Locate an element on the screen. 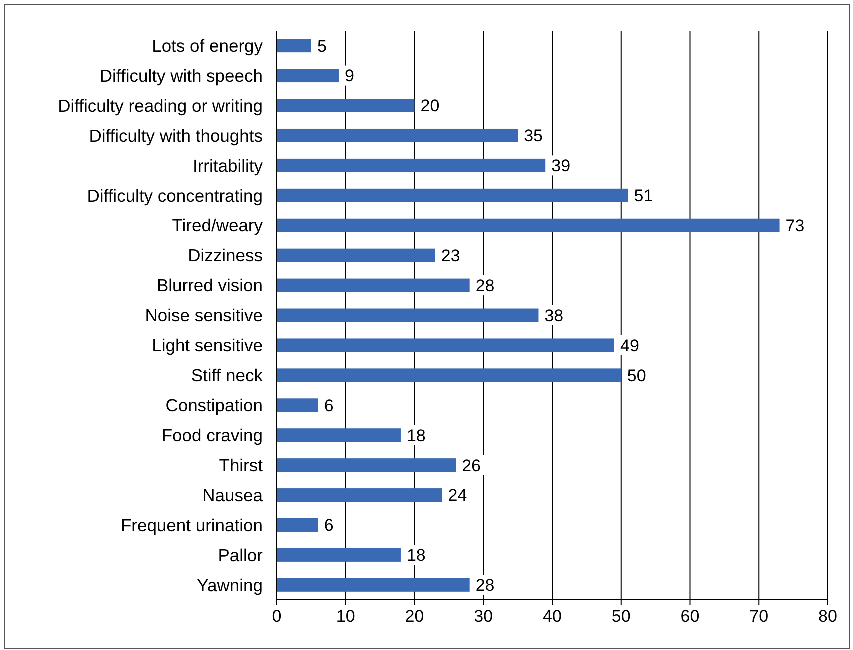  data-label: 38 is located at coordinates (554, 316).